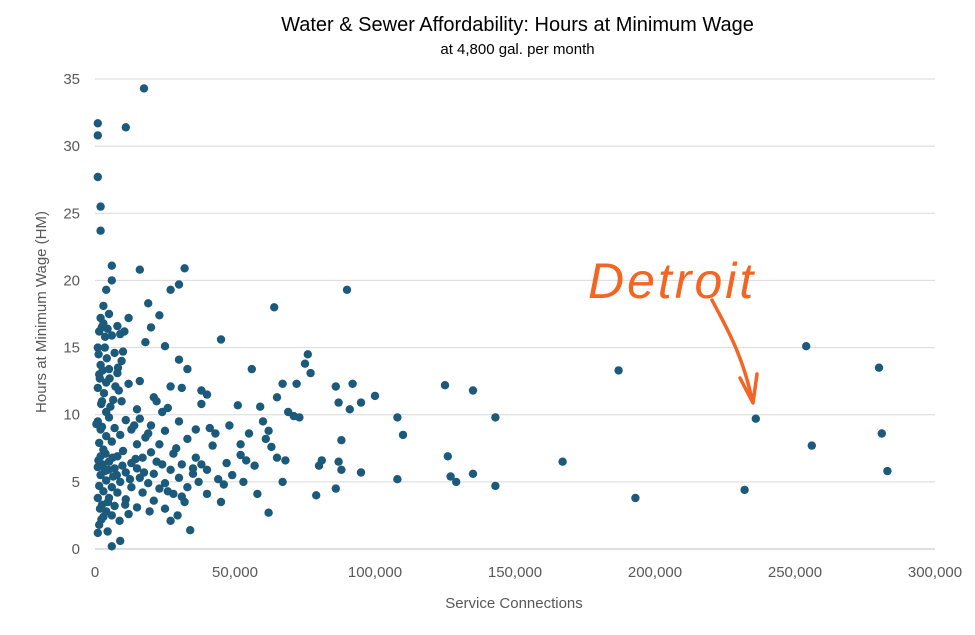  What do you see at coordinates (673, 329) in the screenshot?
I see `detroit-annotation: Detroit` at bounding box center [673, 329].